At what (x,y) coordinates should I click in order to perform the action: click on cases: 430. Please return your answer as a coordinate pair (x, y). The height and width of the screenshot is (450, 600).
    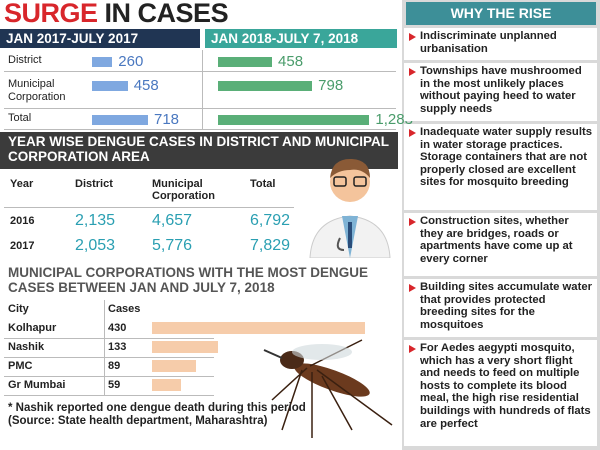
    Looking at the image, I should click on (117, 328).